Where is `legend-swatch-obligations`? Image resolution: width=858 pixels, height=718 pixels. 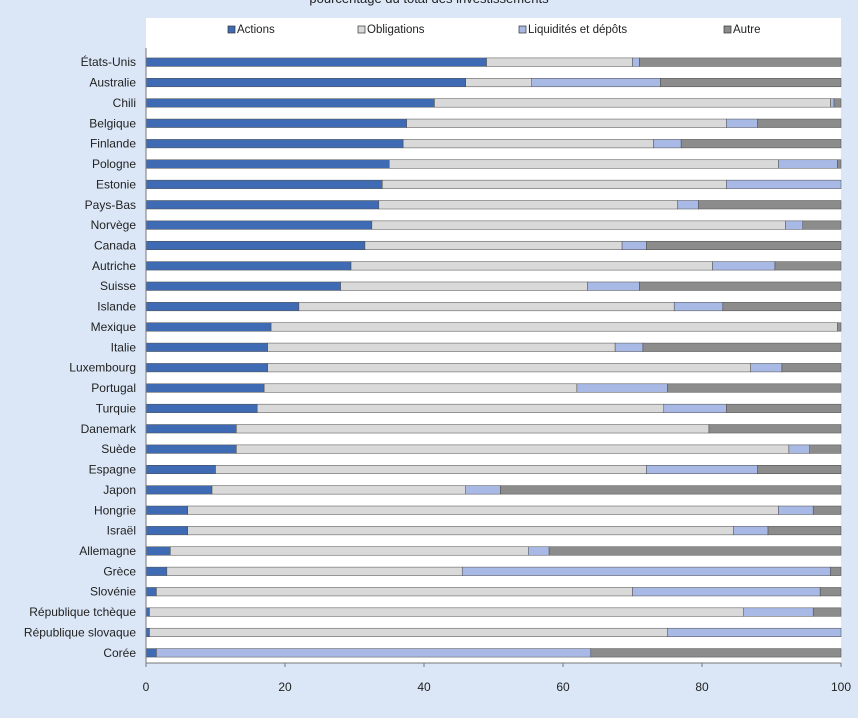 legend-swatch-obligations is located at coordinates (361, 29).